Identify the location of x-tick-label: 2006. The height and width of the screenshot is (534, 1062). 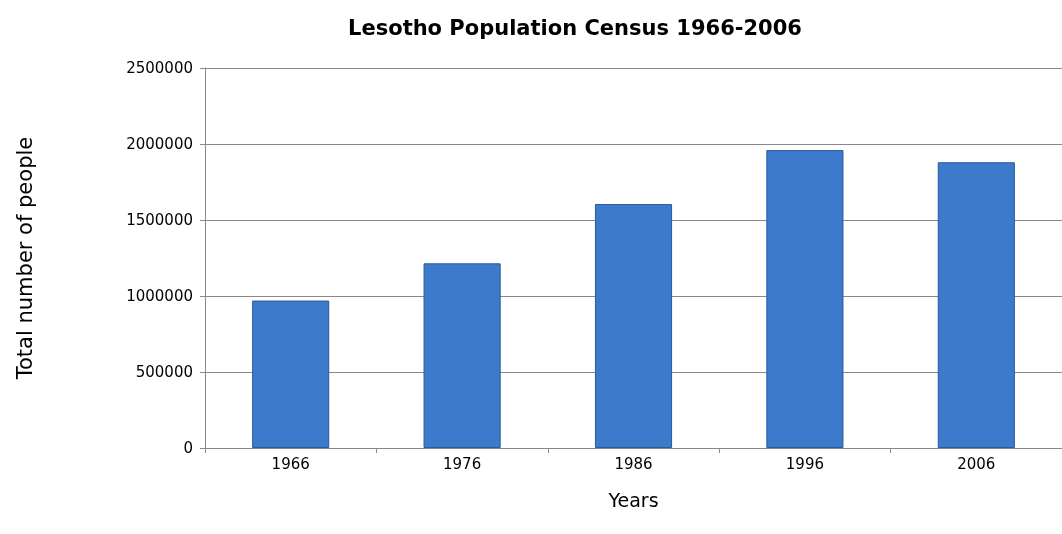
(976, 463).